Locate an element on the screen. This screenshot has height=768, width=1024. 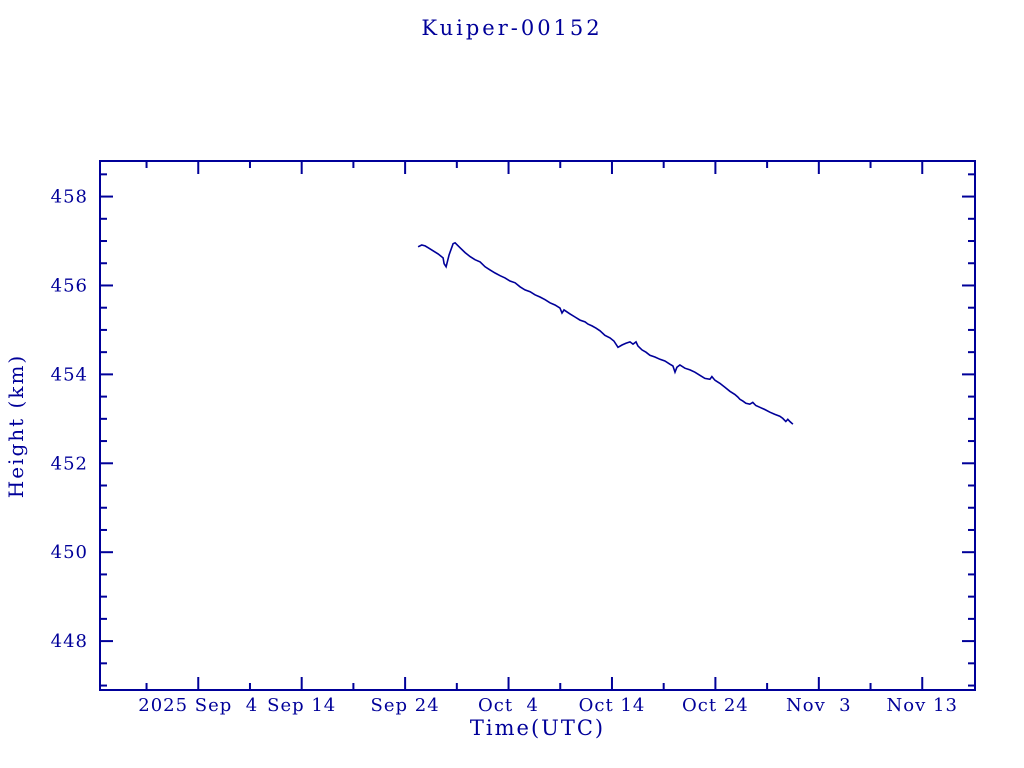
y-tick-label: 452 is located at coordinates (69, 463).